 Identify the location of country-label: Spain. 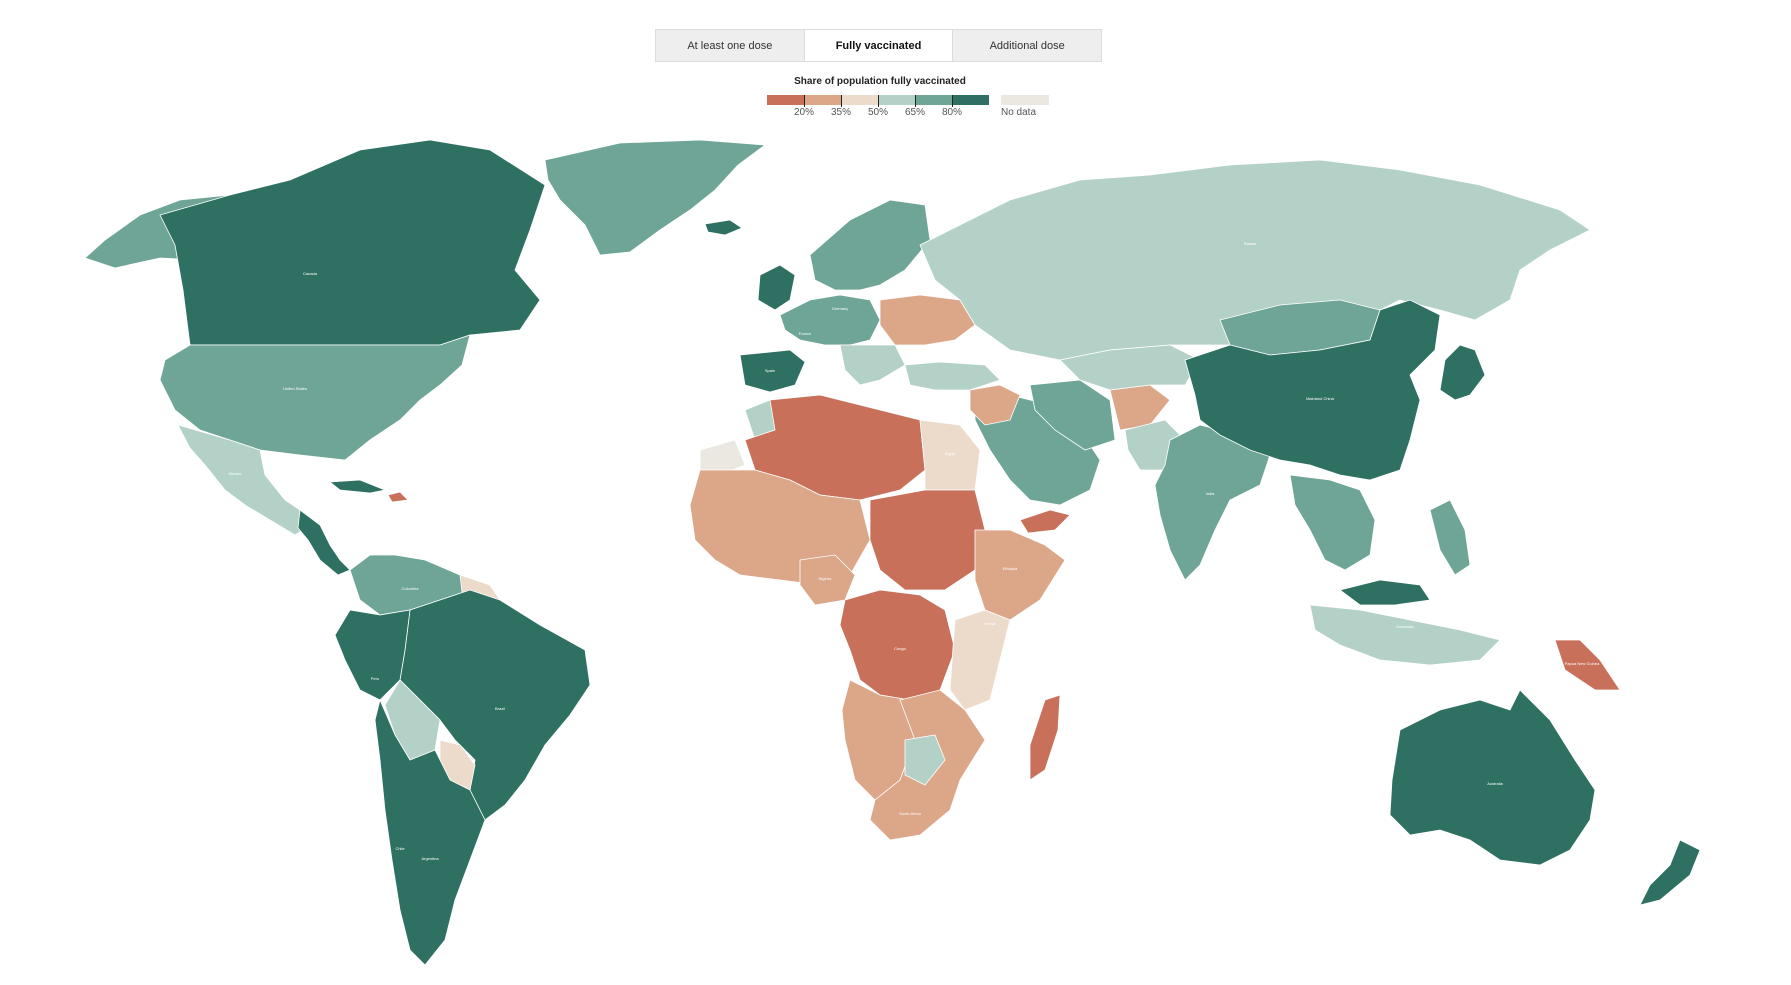
(770, 370).